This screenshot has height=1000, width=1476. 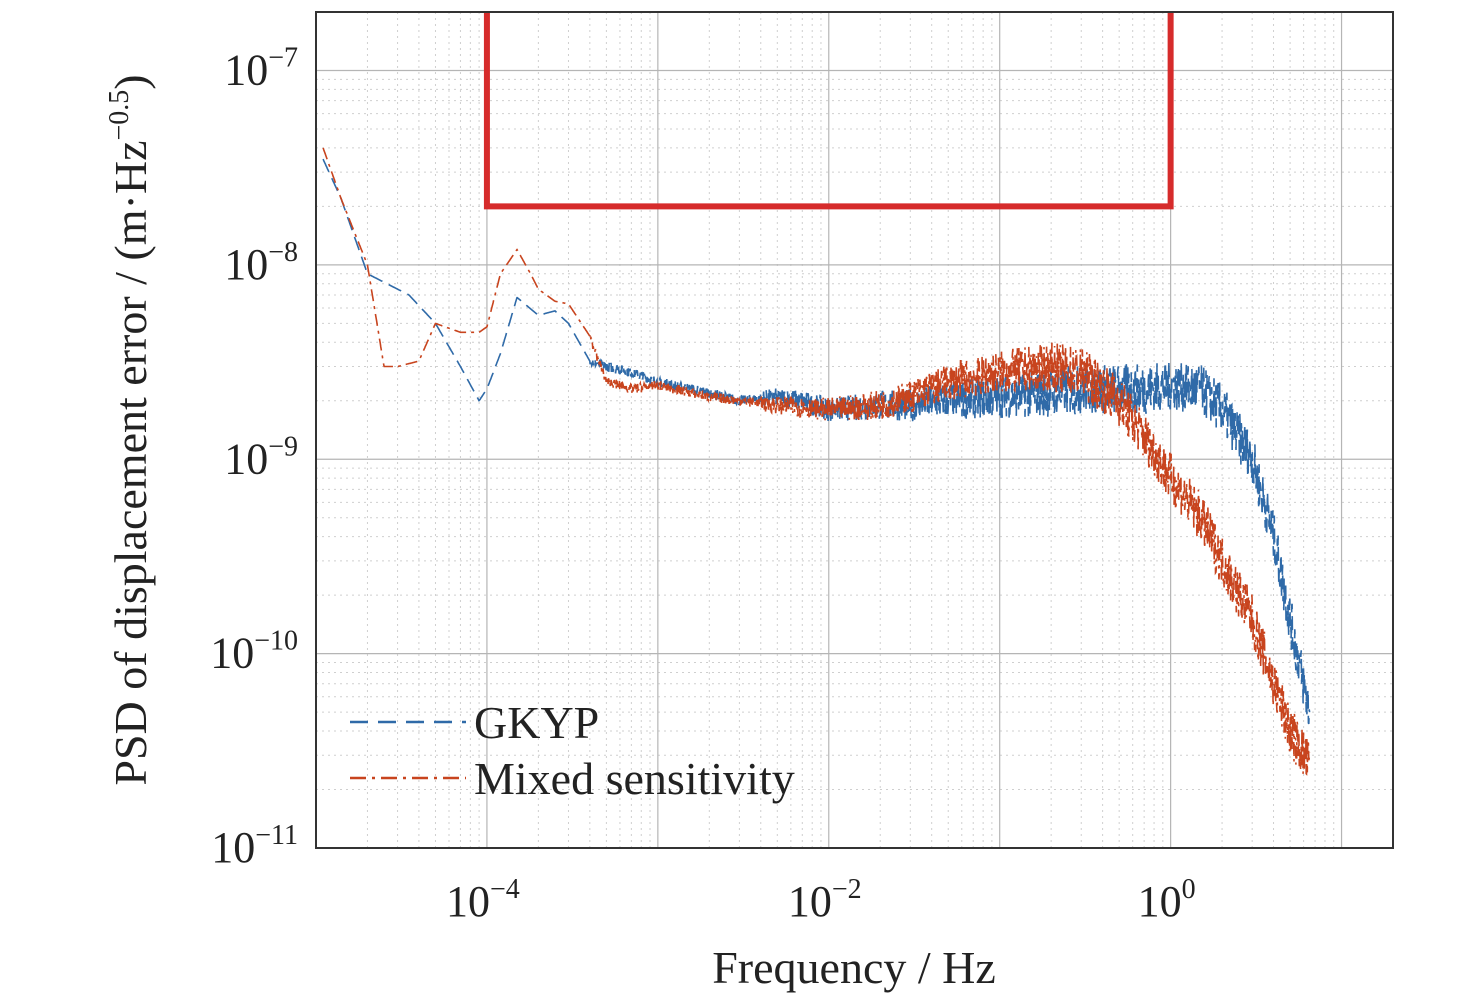 What do you see at coordinates (572, 750) in the screenshot?
I see `legend: GKYP Mixed sensitivity` at bounding box center [572, 750].